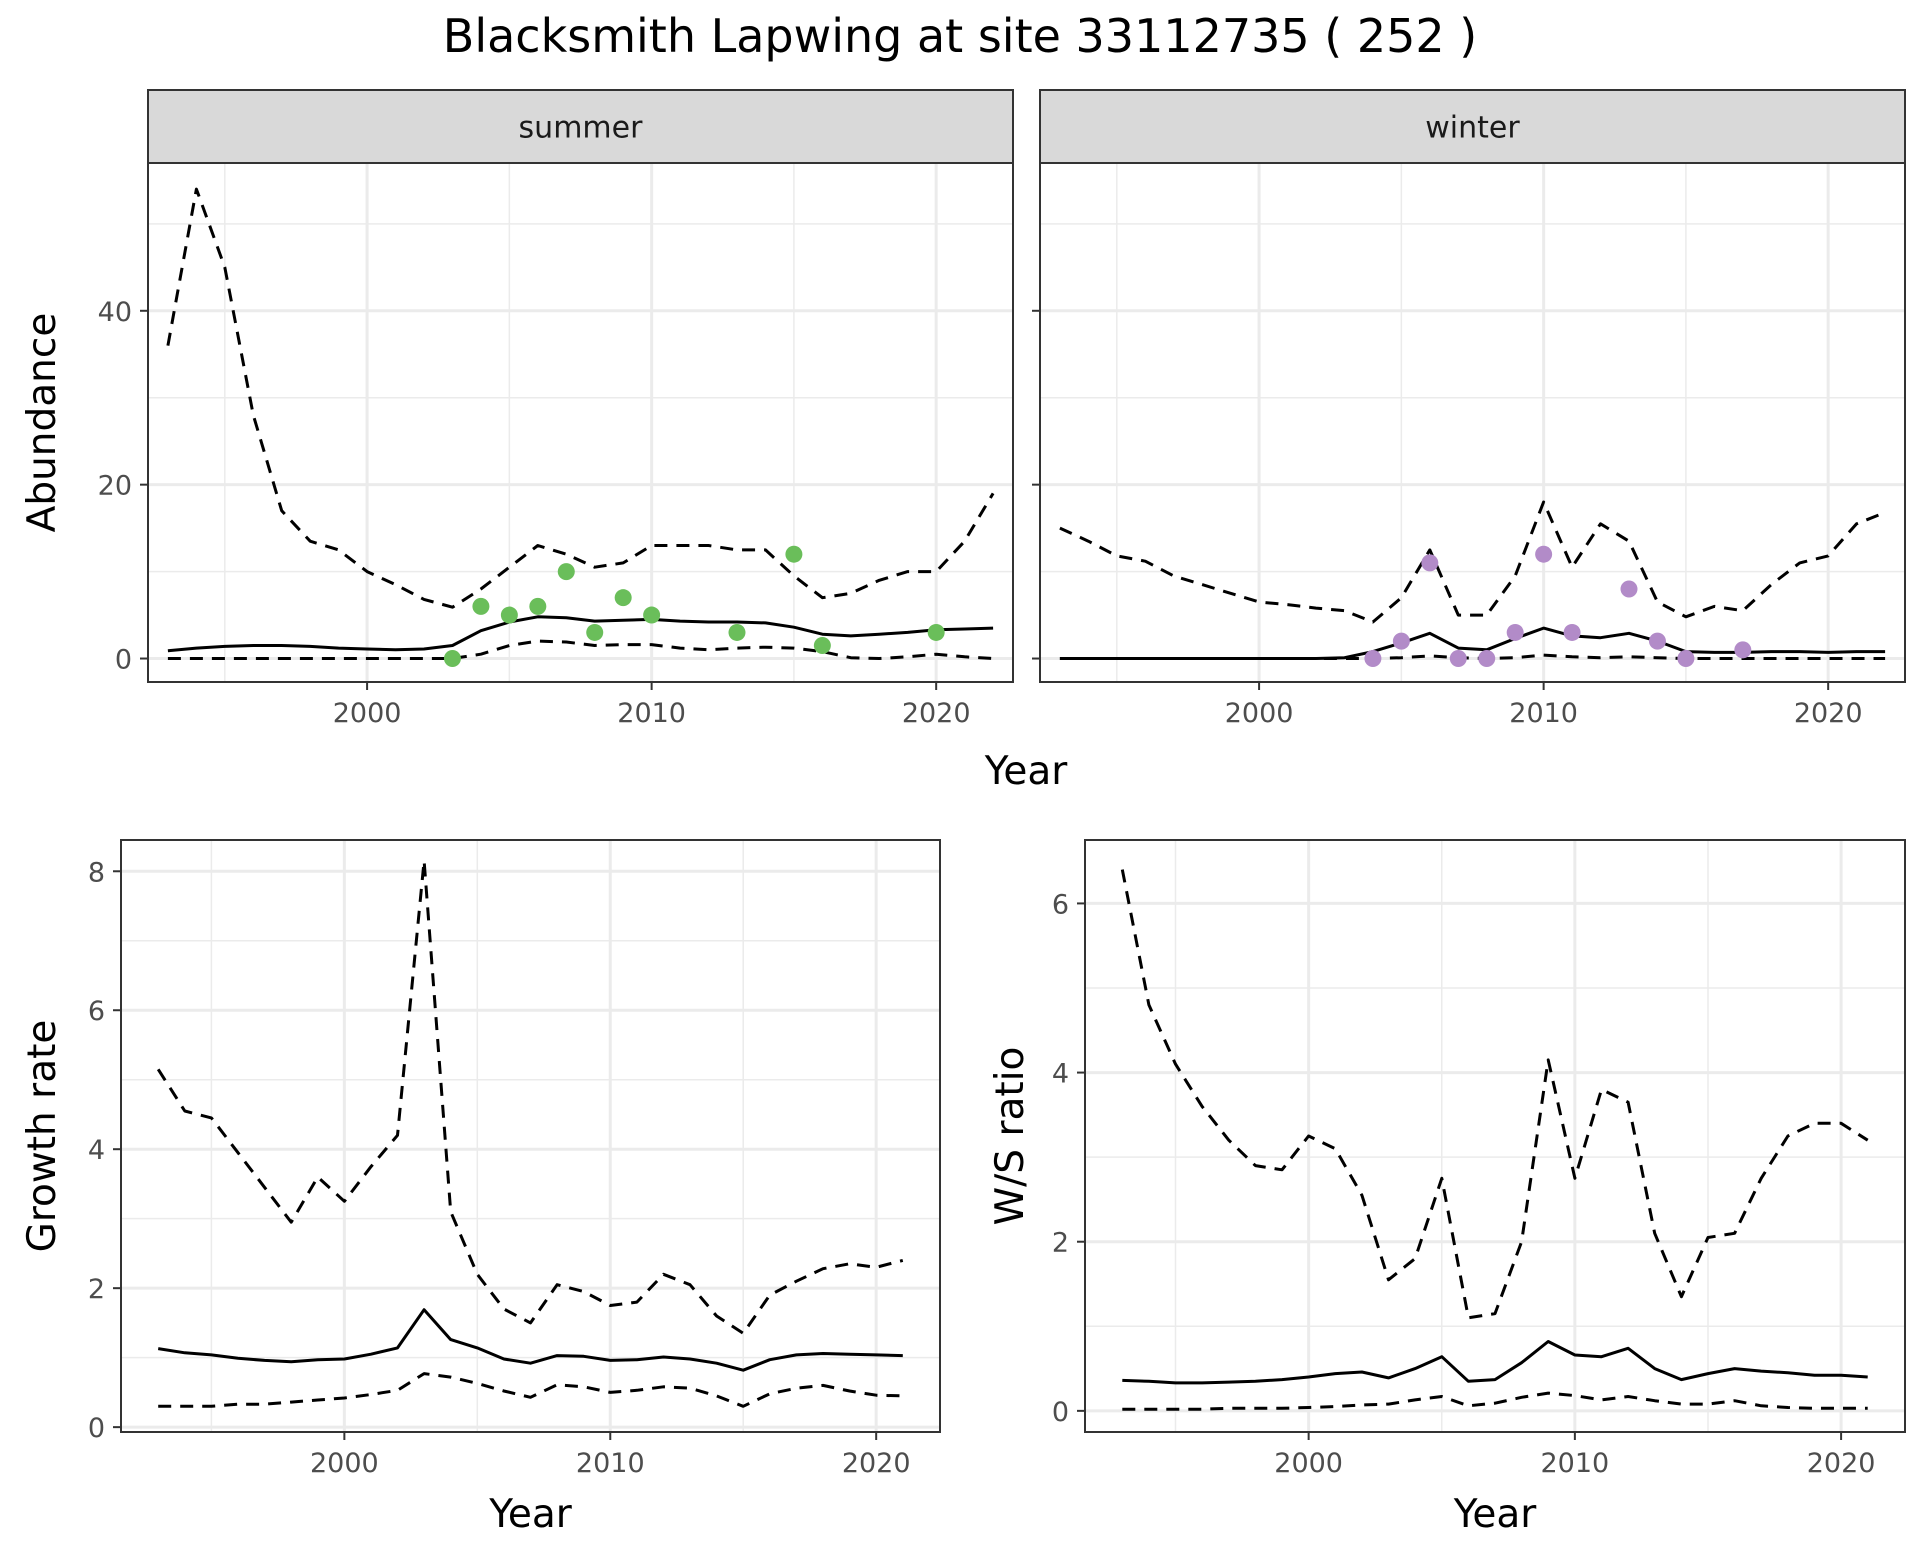 This screenshot has width=1920, height=1560. What do you see at coordinates (115, 486) in the screenshot?
I see `y-tick-label: 20` at bounding box center [115, 486].